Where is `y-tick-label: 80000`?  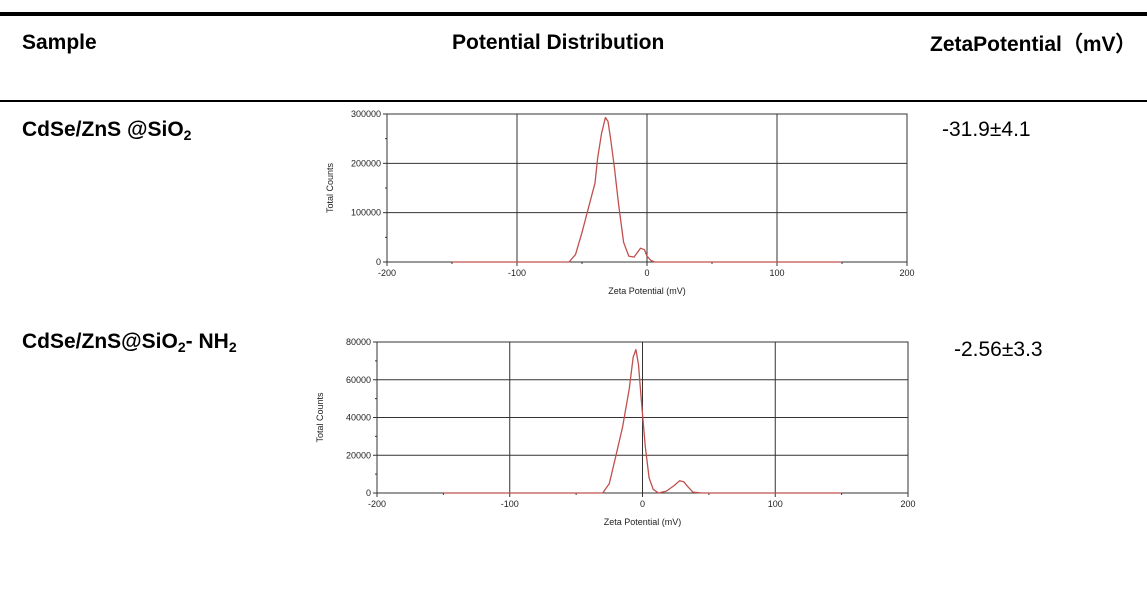
y-tick-label: 80000 is located at coordinates (358, 342).